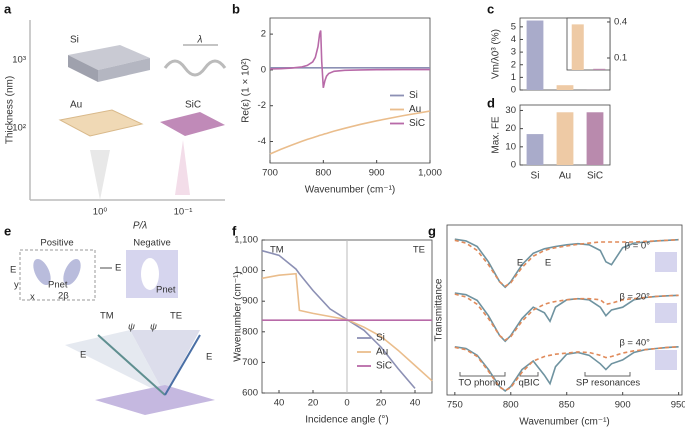 This screenshot has height=433, width=685. I want to click on au-grid, so click(101, 123).